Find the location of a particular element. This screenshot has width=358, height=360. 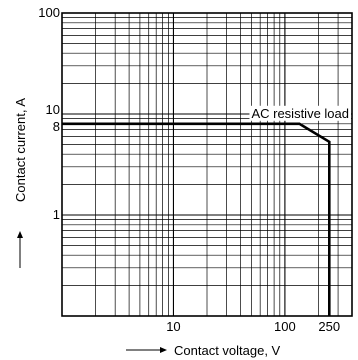

y-axis-label: Contact current, A is located at coordinates (20, 150).